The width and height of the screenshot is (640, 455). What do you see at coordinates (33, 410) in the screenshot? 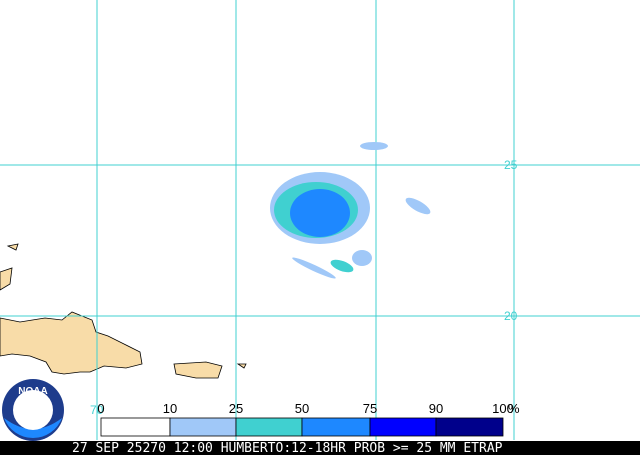
I see `logo: NOAA` at bounding box center [33, 410].